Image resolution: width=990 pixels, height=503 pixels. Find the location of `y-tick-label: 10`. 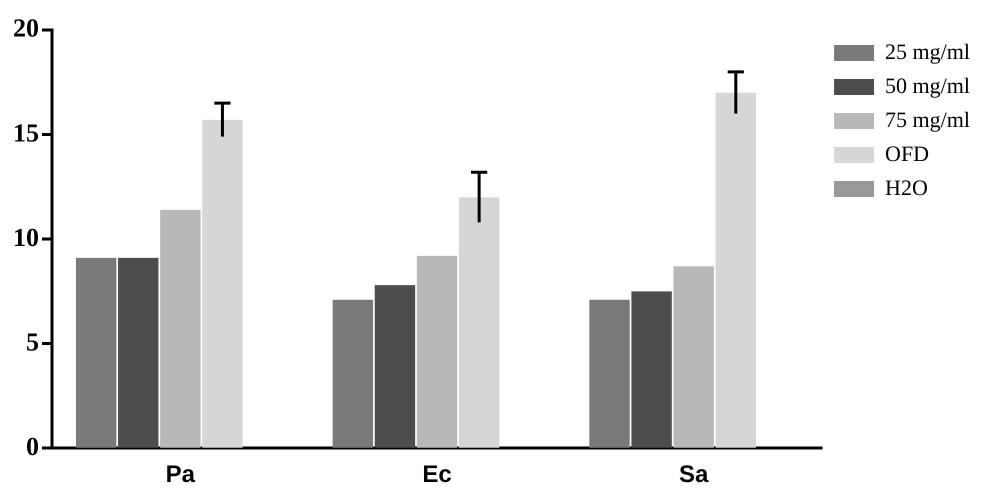

y-tick-label: 10 is located at coordinates (26, 237).